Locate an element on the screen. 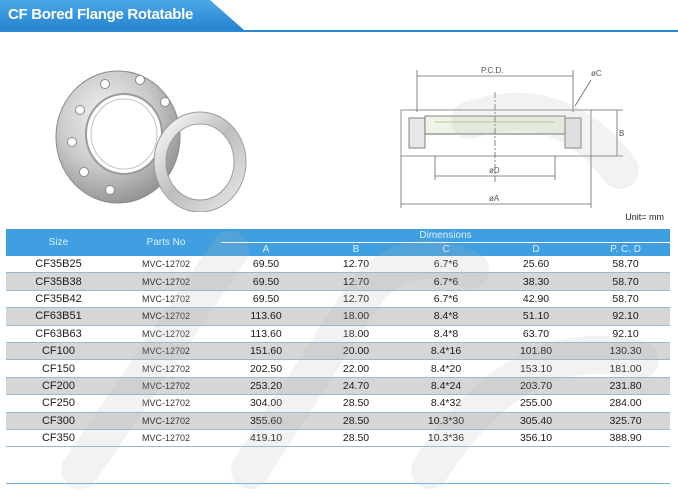 Image resolution: width=678 pixels, height=499 pixels. cell-a: 419.10 is located at coordinates (266, 438).